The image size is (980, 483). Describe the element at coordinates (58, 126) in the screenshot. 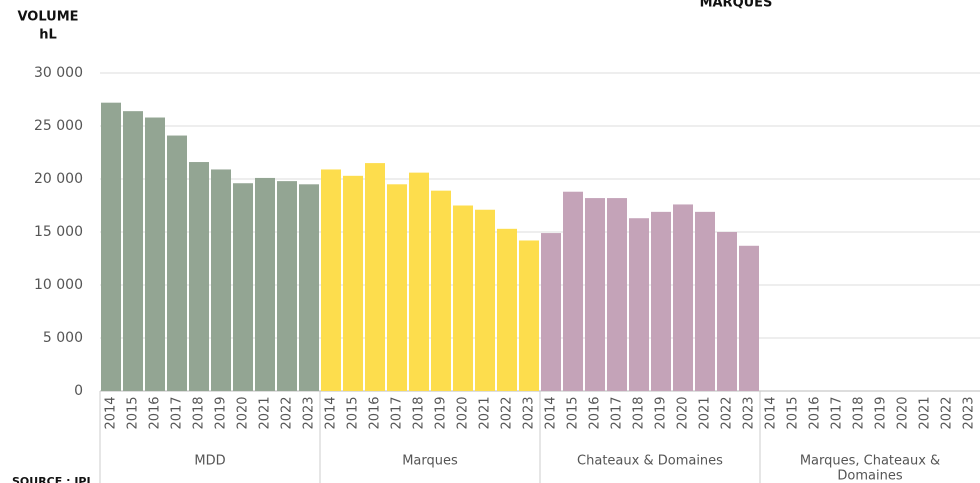

I see `y-tick-label: 25 000` at that location.